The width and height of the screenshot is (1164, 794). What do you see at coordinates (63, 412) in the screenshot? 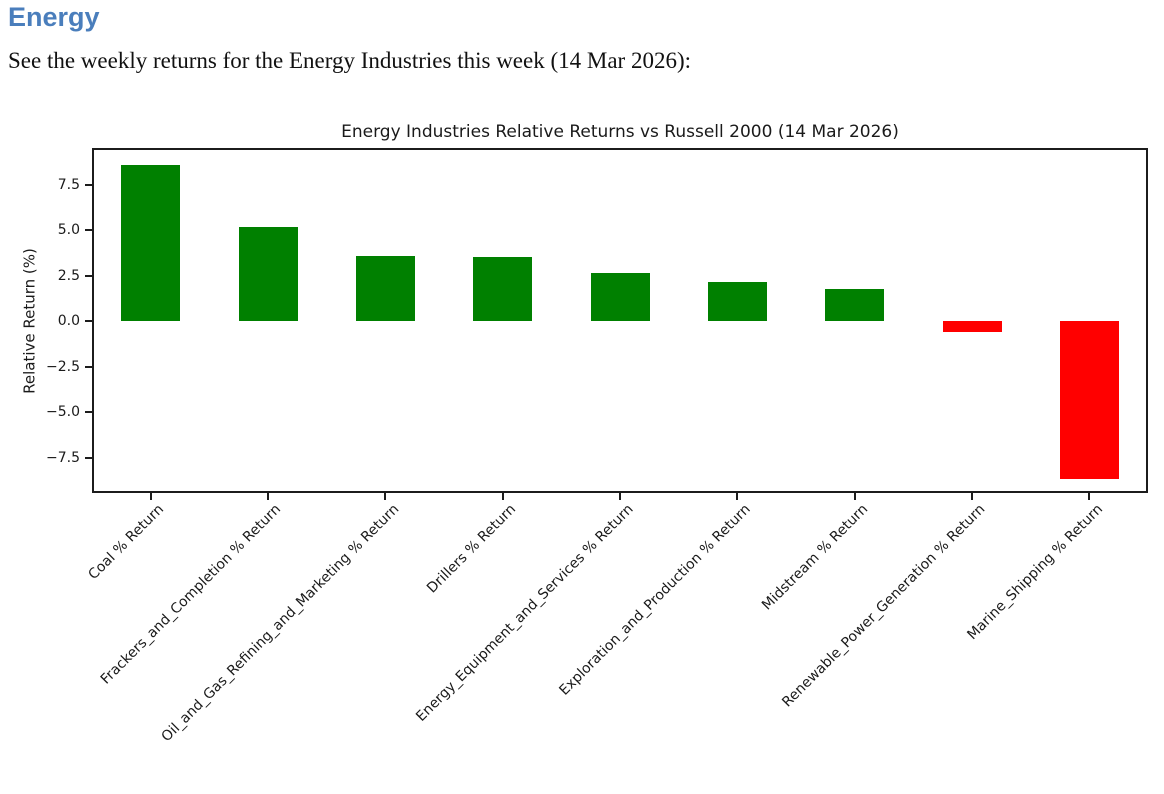
I see `y-tick-label: −5.0` at bounding box center [63, 412].